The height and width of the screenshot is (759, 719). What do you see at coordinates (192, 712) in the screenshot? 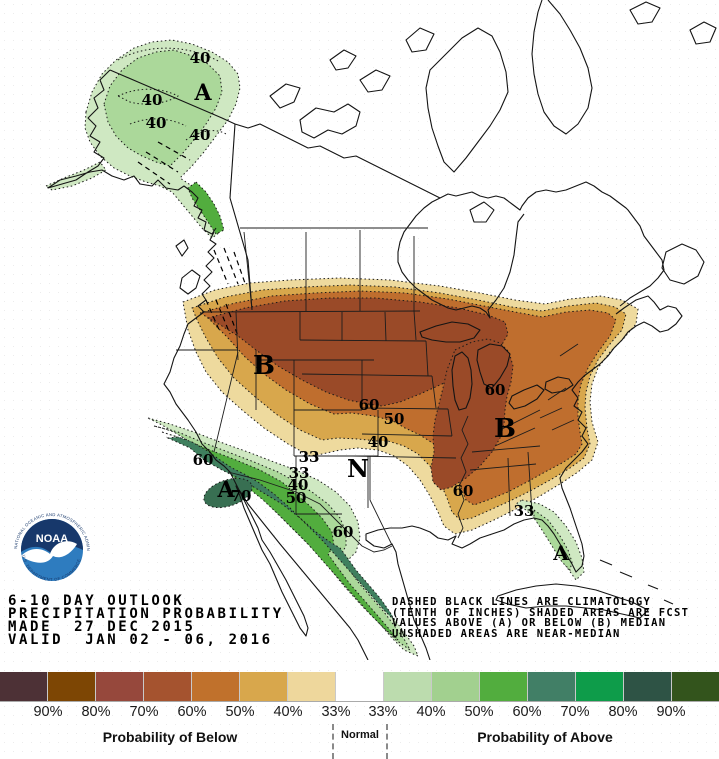
I see `tick-below-60: 60%` at bounding box center [192, 712].